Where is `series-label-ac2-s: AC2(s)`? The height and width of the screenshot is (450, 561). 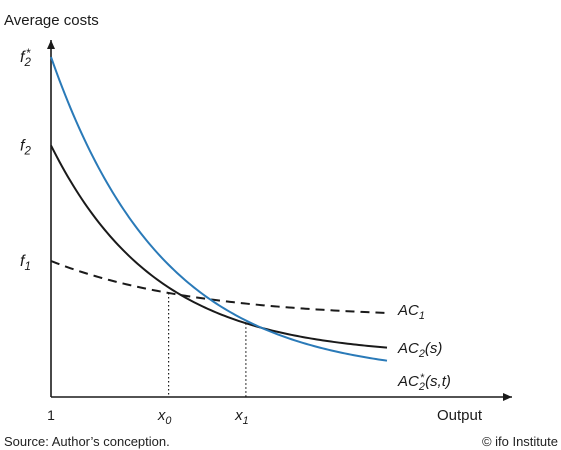
series-label-ac2-s: AC2(s) is located at coordinates (419, 350).